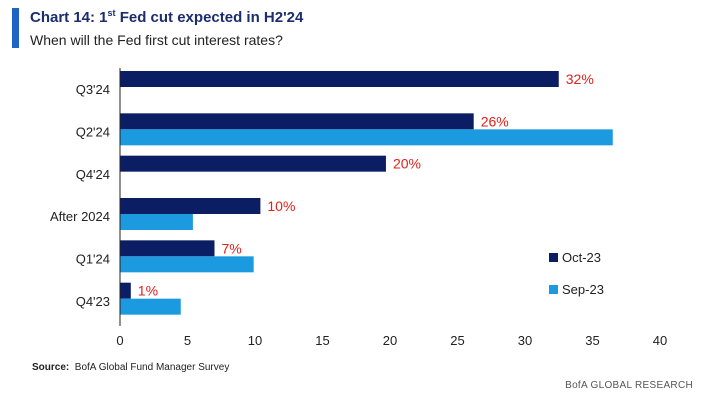 Image resolution: width=707 pixels, height=401 pixels. Describe the element at coordinates (93, 89) in the screenshot. I see `category-label: Q3'24` at that location.